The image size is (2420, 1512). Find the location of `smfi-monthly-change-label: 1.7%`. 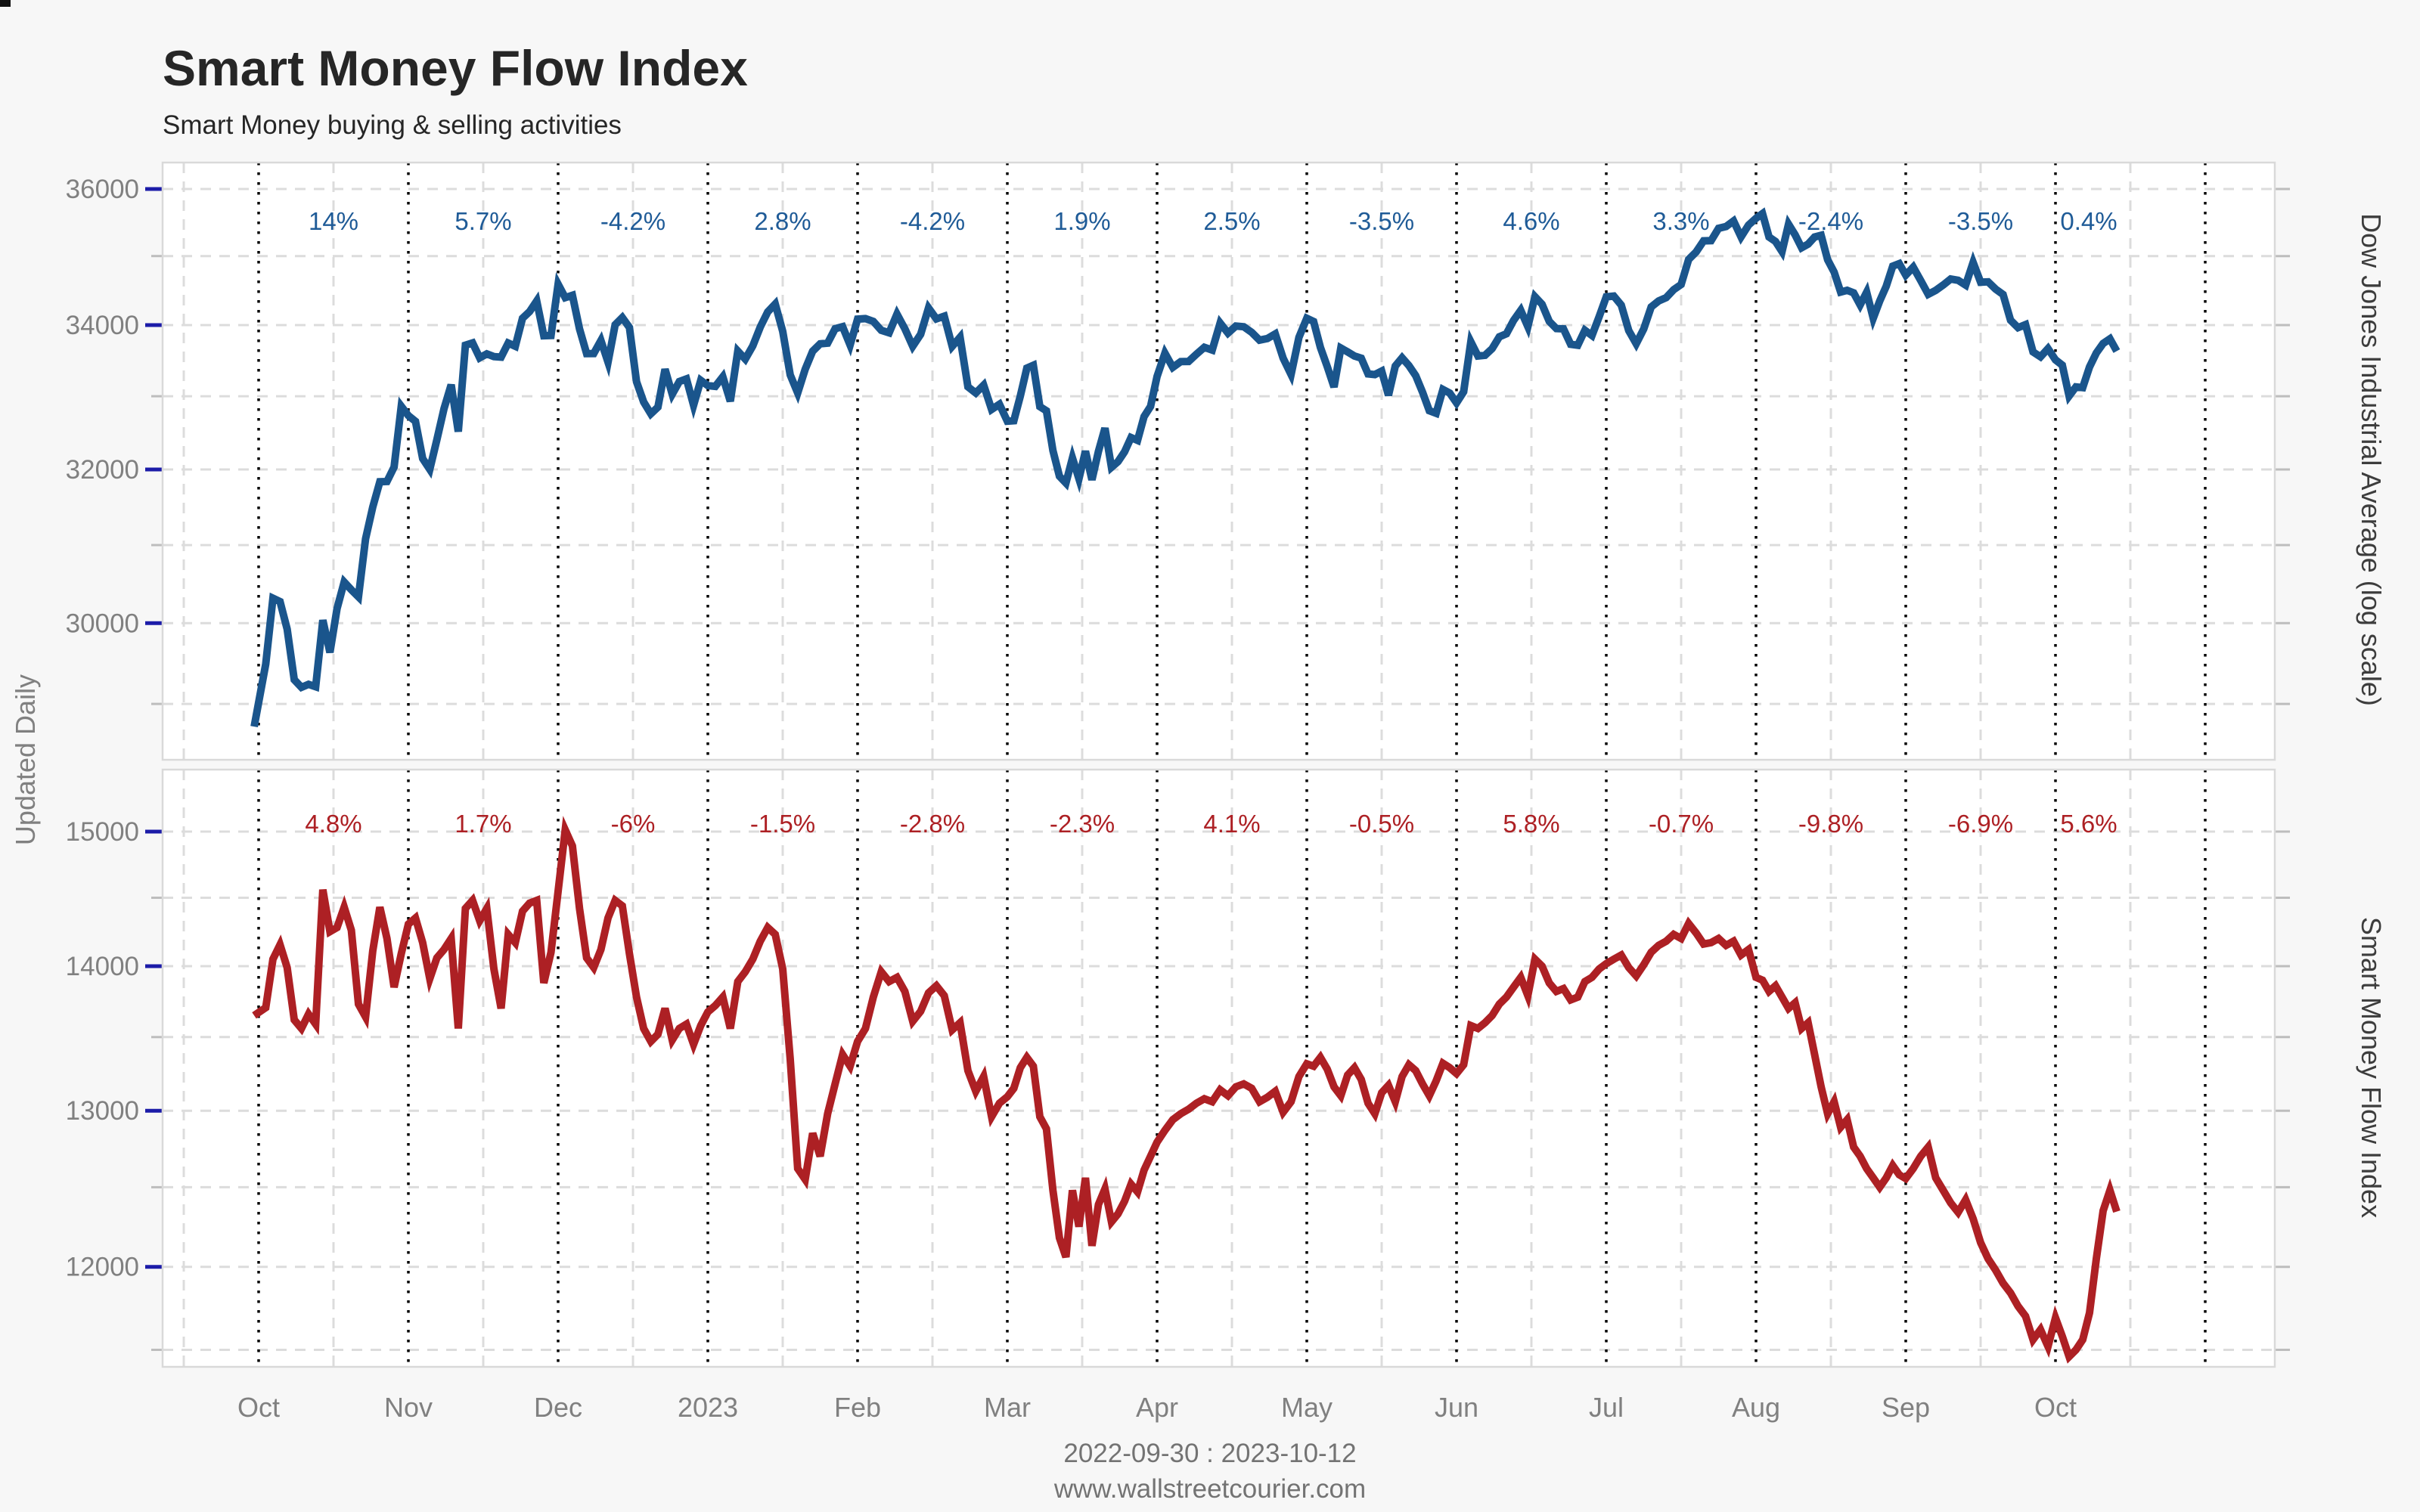

smfi-monthly-change-label: 1.7% is located at coordinates (483, 824).